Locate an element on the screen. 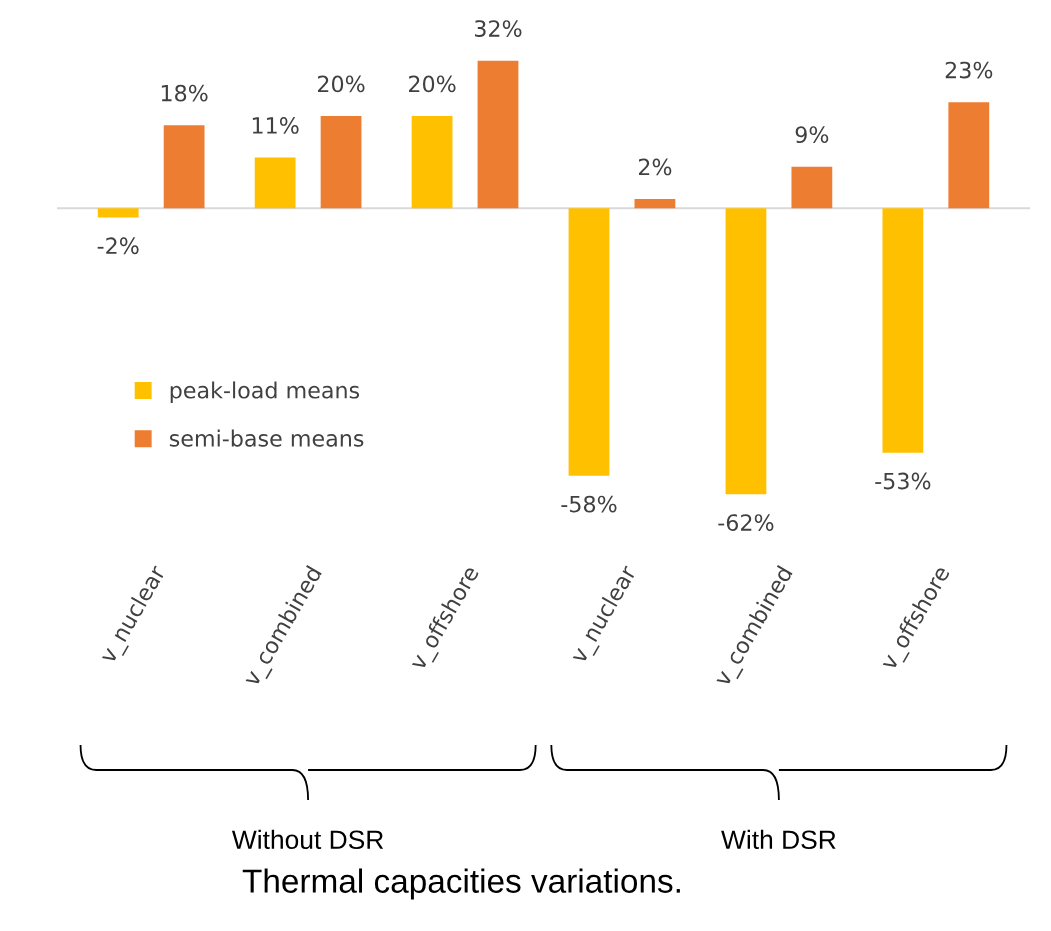 The height and width of the screenshot is (931, 1051). text: With DSR is located at coordinates (778, 839).